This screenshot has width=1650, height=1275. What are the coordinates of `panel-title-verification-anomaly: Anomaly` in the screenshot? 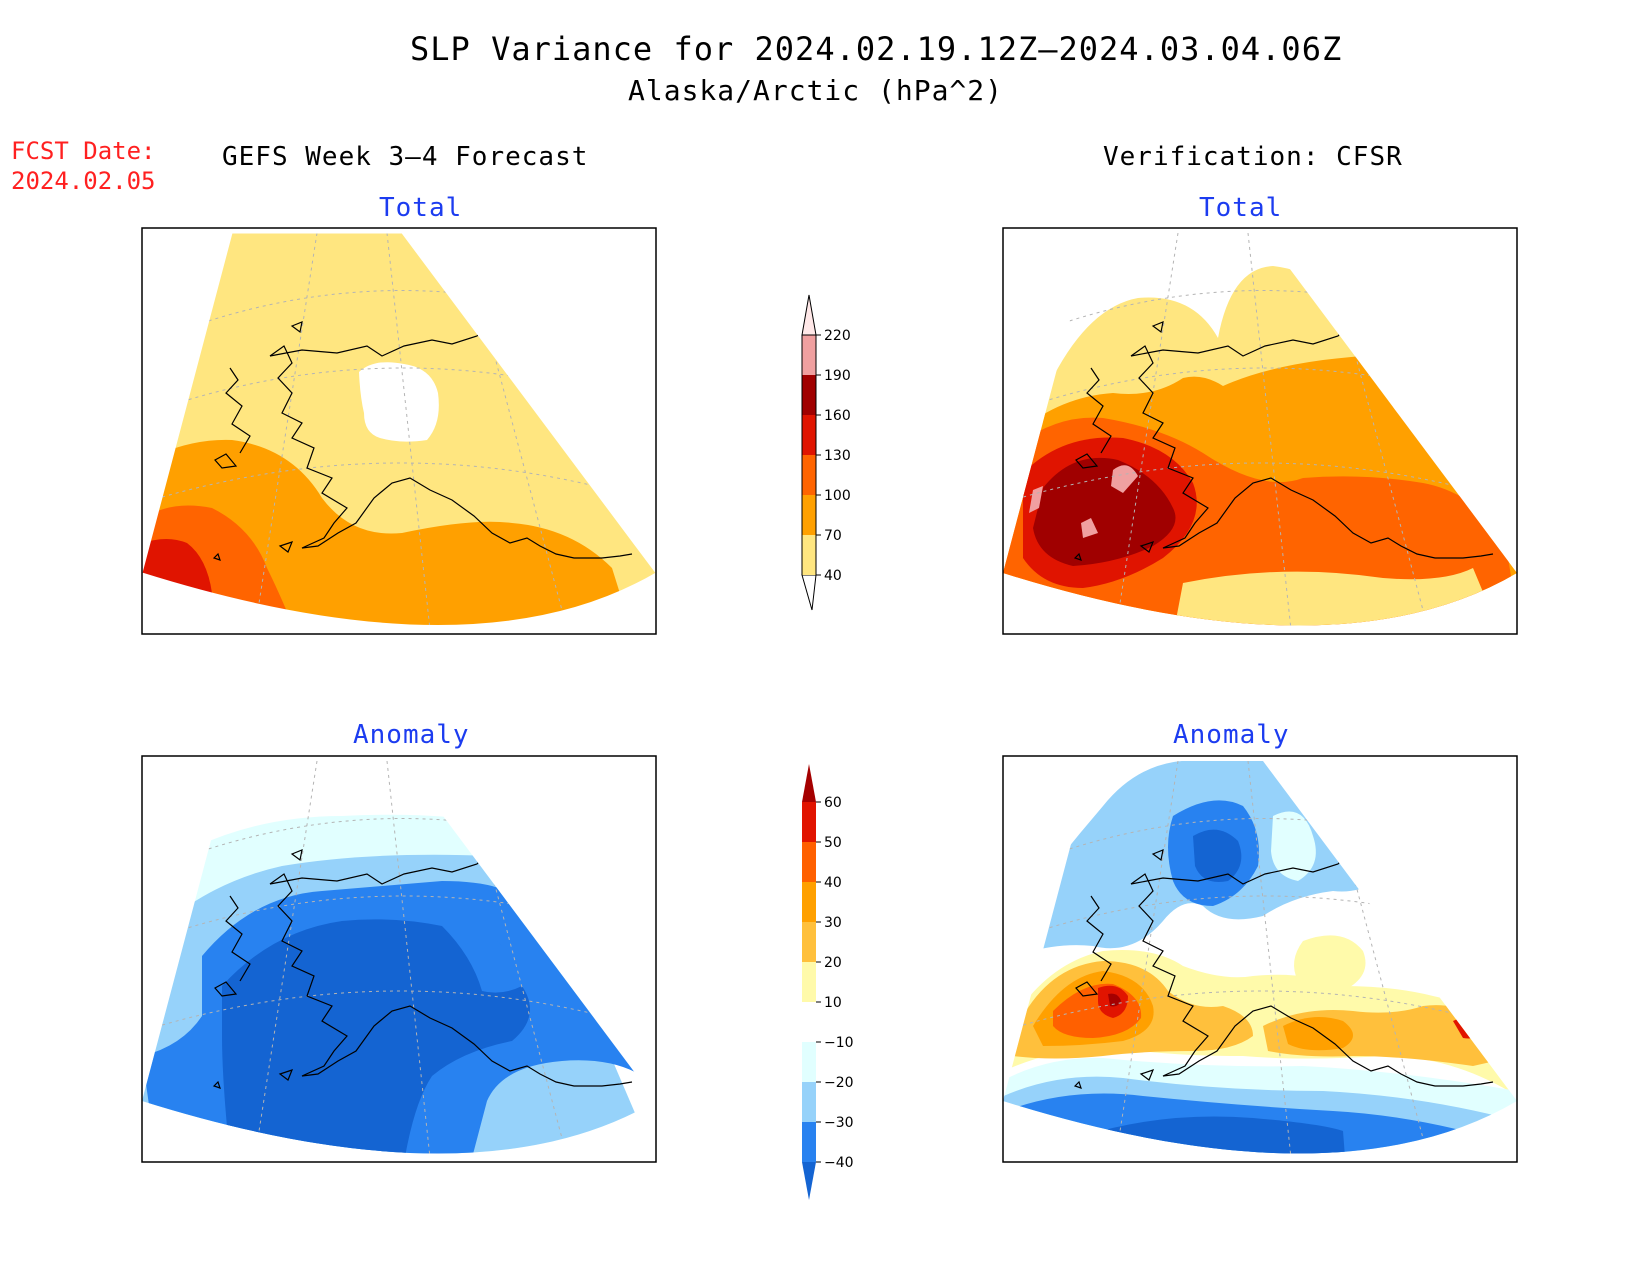 It's located at (1231, 735).